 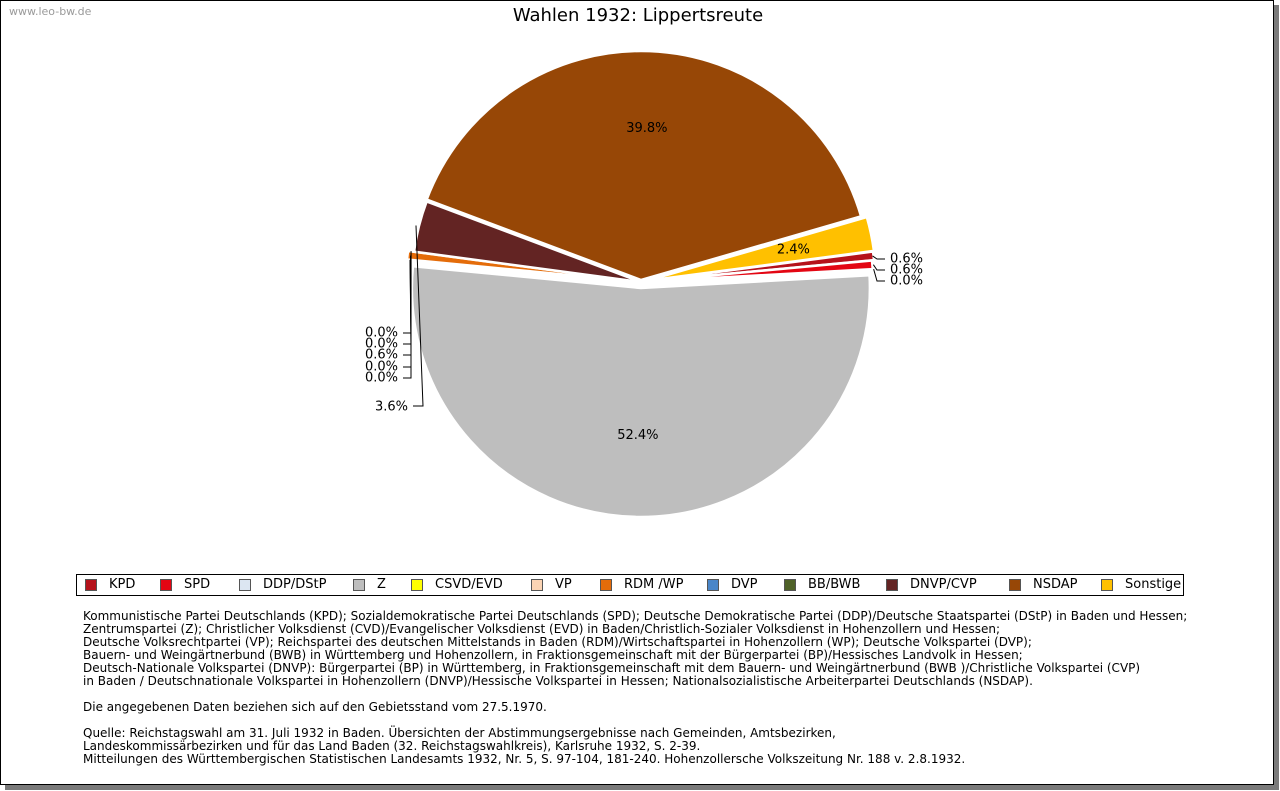 What do you see at coordinates (381, 355) in the screenshot?
I see `data-label-rdm-wp: 0.6%` at bounding box center [381, 355].